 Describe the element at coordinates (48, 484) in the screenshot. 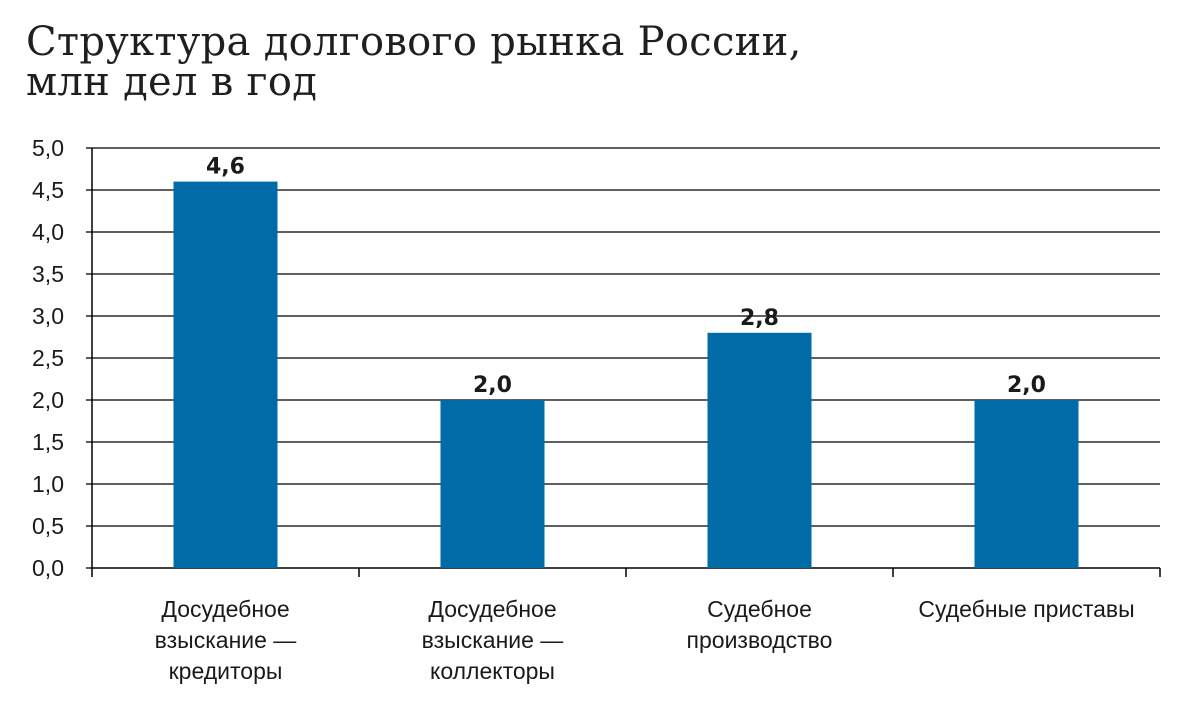

I see `y-tick-label: 1,0` at that location.